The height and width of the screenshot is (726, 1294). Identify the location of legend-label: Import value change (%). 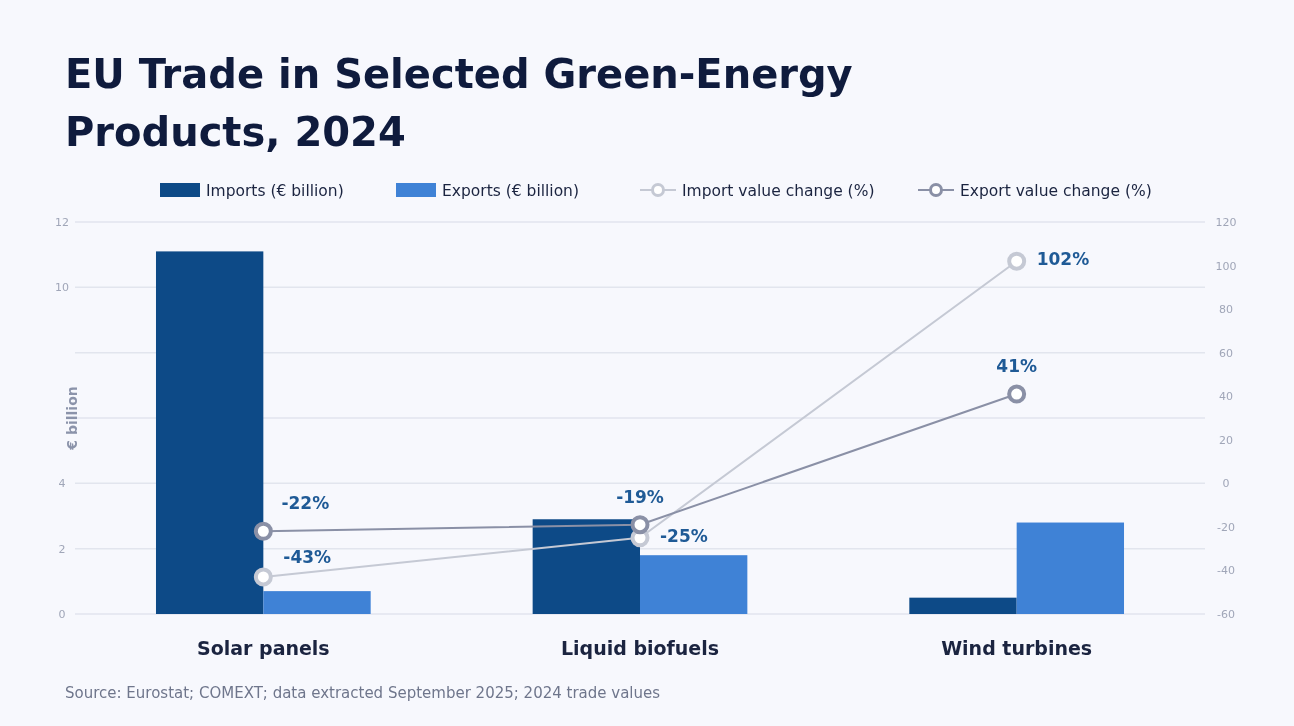
(778, 191).